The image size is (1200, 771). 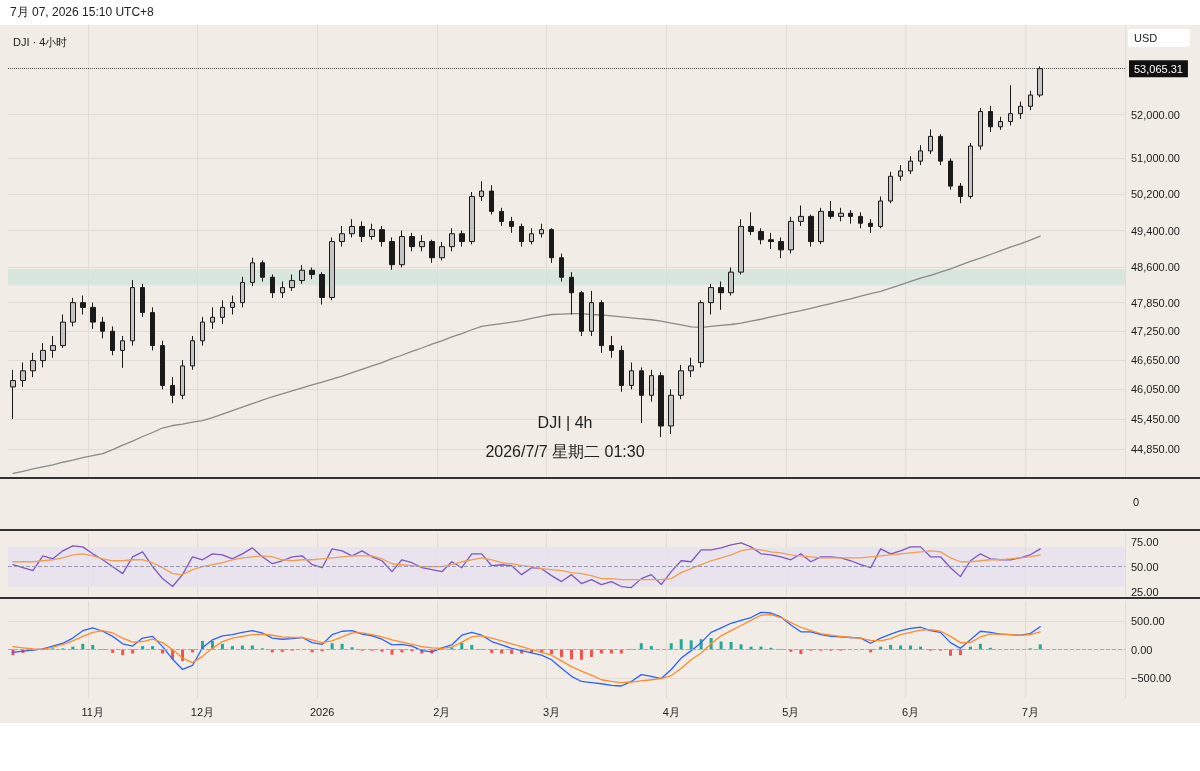 I want to click on y-tick-label: 48,600.00, so click(x=1155, y=267).